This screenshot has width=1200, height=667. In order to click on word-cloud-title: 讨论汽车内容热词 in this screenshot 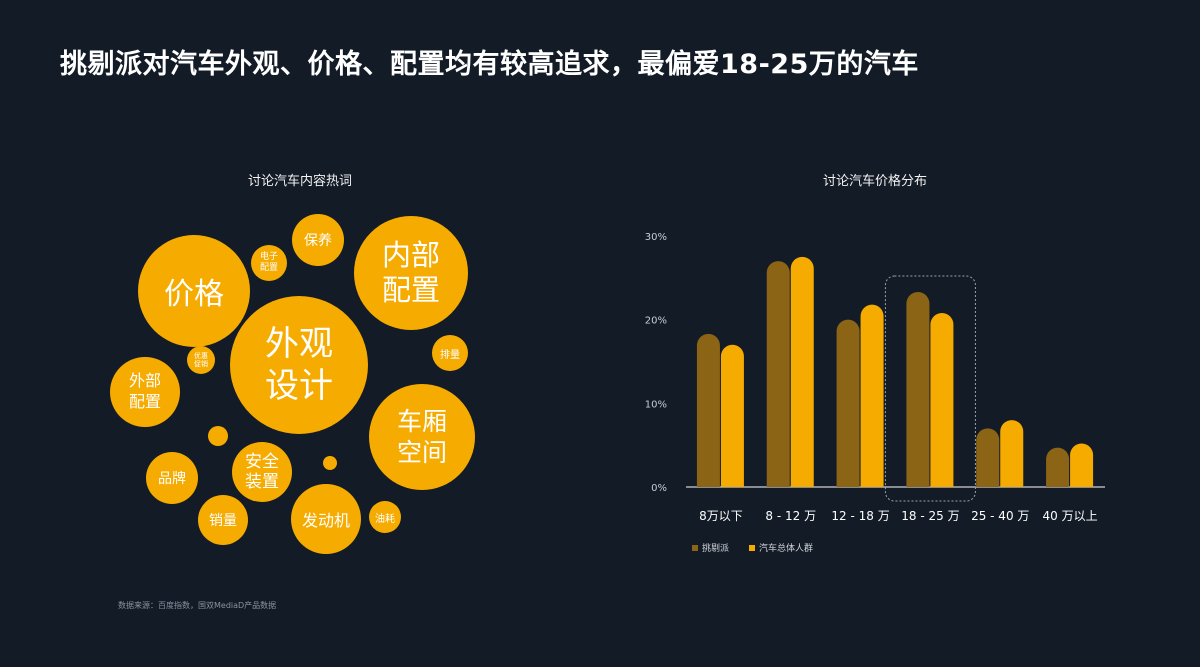, I will do `click(299, 181)`.